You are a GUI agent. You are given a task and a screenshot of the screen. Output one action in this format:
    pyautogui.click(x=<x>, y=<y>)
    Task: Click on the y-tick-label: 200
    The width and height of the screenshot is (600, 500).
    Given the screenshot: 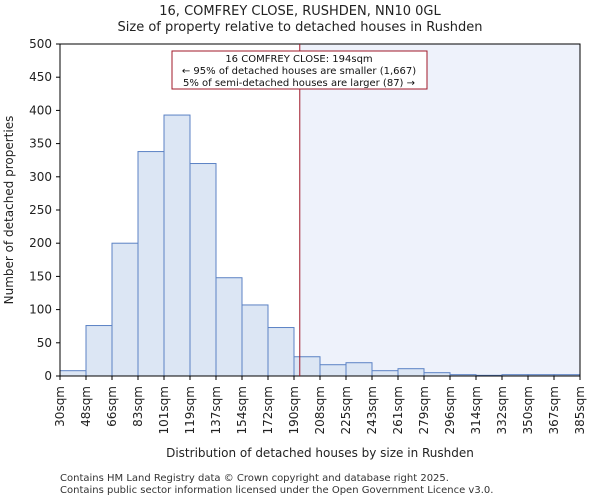 What is the action you would take?
    pyautogui.click(x=40, y=243)
    